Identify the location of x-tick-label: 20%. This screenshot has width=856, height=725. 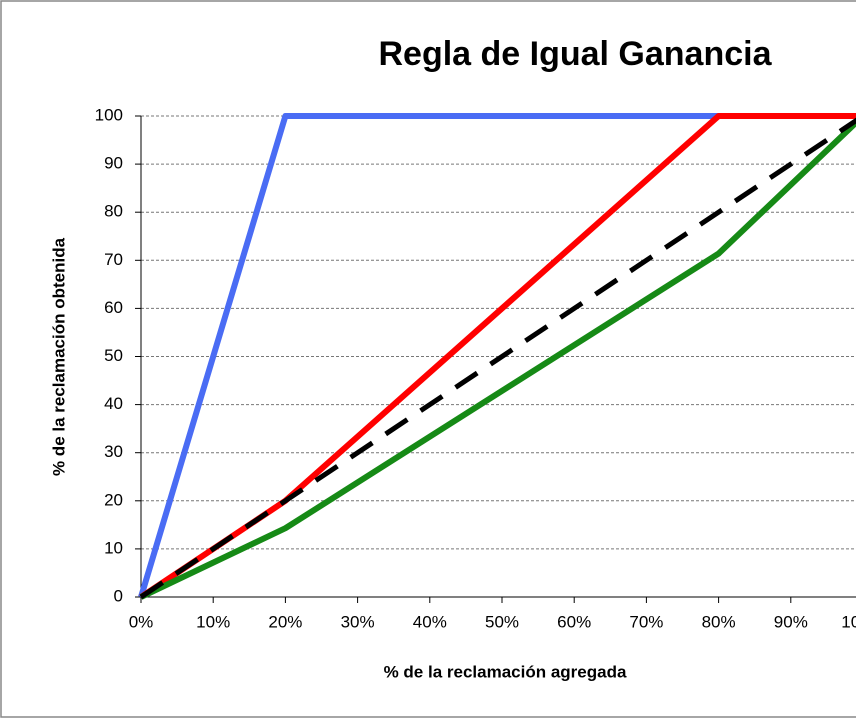
(285, 621).